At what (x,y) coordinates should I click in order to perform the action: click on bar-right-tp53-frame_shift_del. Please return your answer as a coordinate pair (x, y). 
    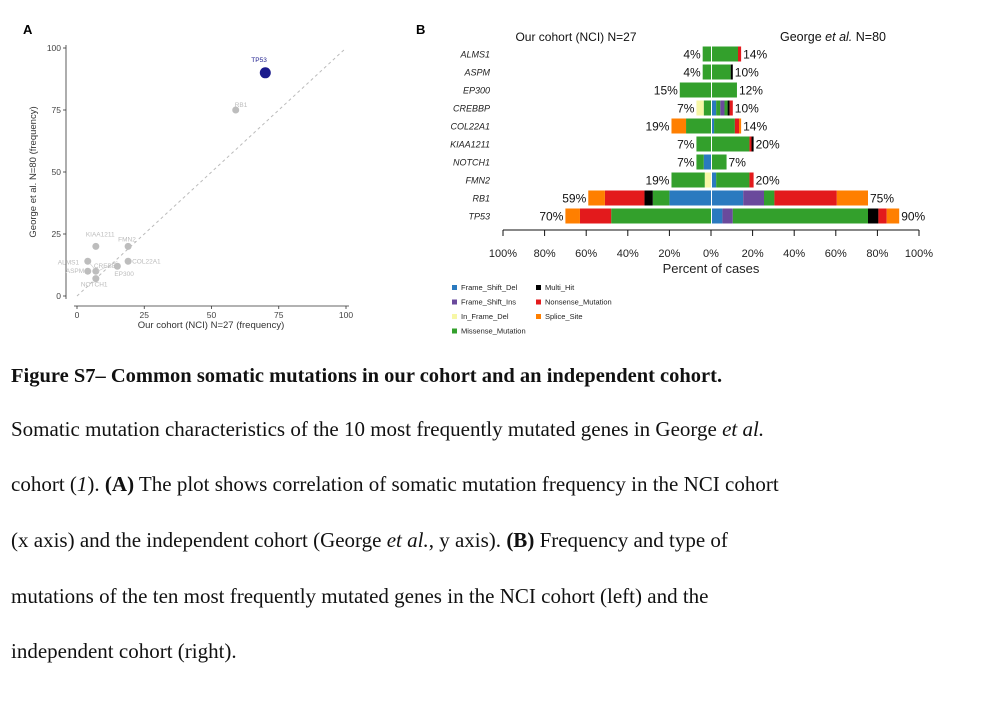
    Looking at the image, I should click on (717, 216).